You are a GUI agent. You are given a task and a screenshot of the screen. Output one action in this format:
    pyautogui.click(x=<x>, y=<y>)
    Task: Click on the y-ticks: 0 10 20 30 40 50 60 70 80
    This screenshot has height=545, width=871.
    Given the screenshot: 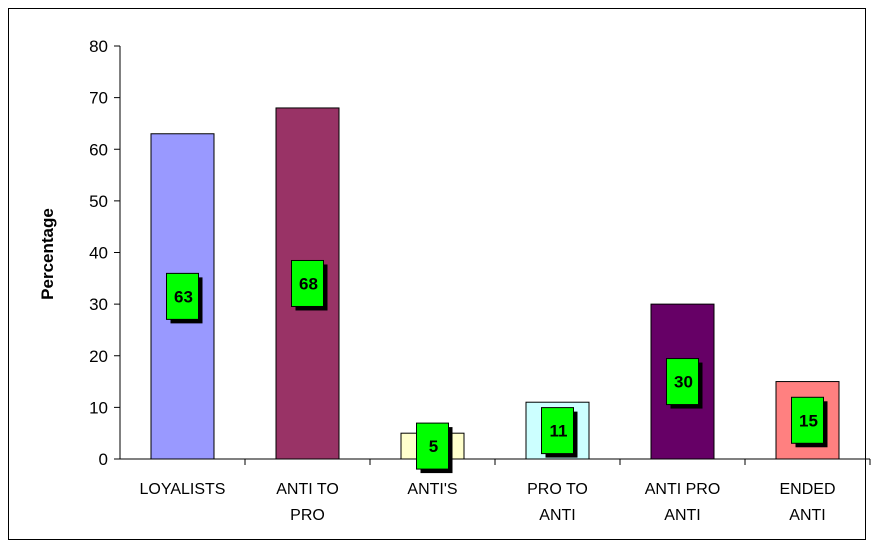 What is the action you would take?
    pyautogui.click(x=104, y=253)
    